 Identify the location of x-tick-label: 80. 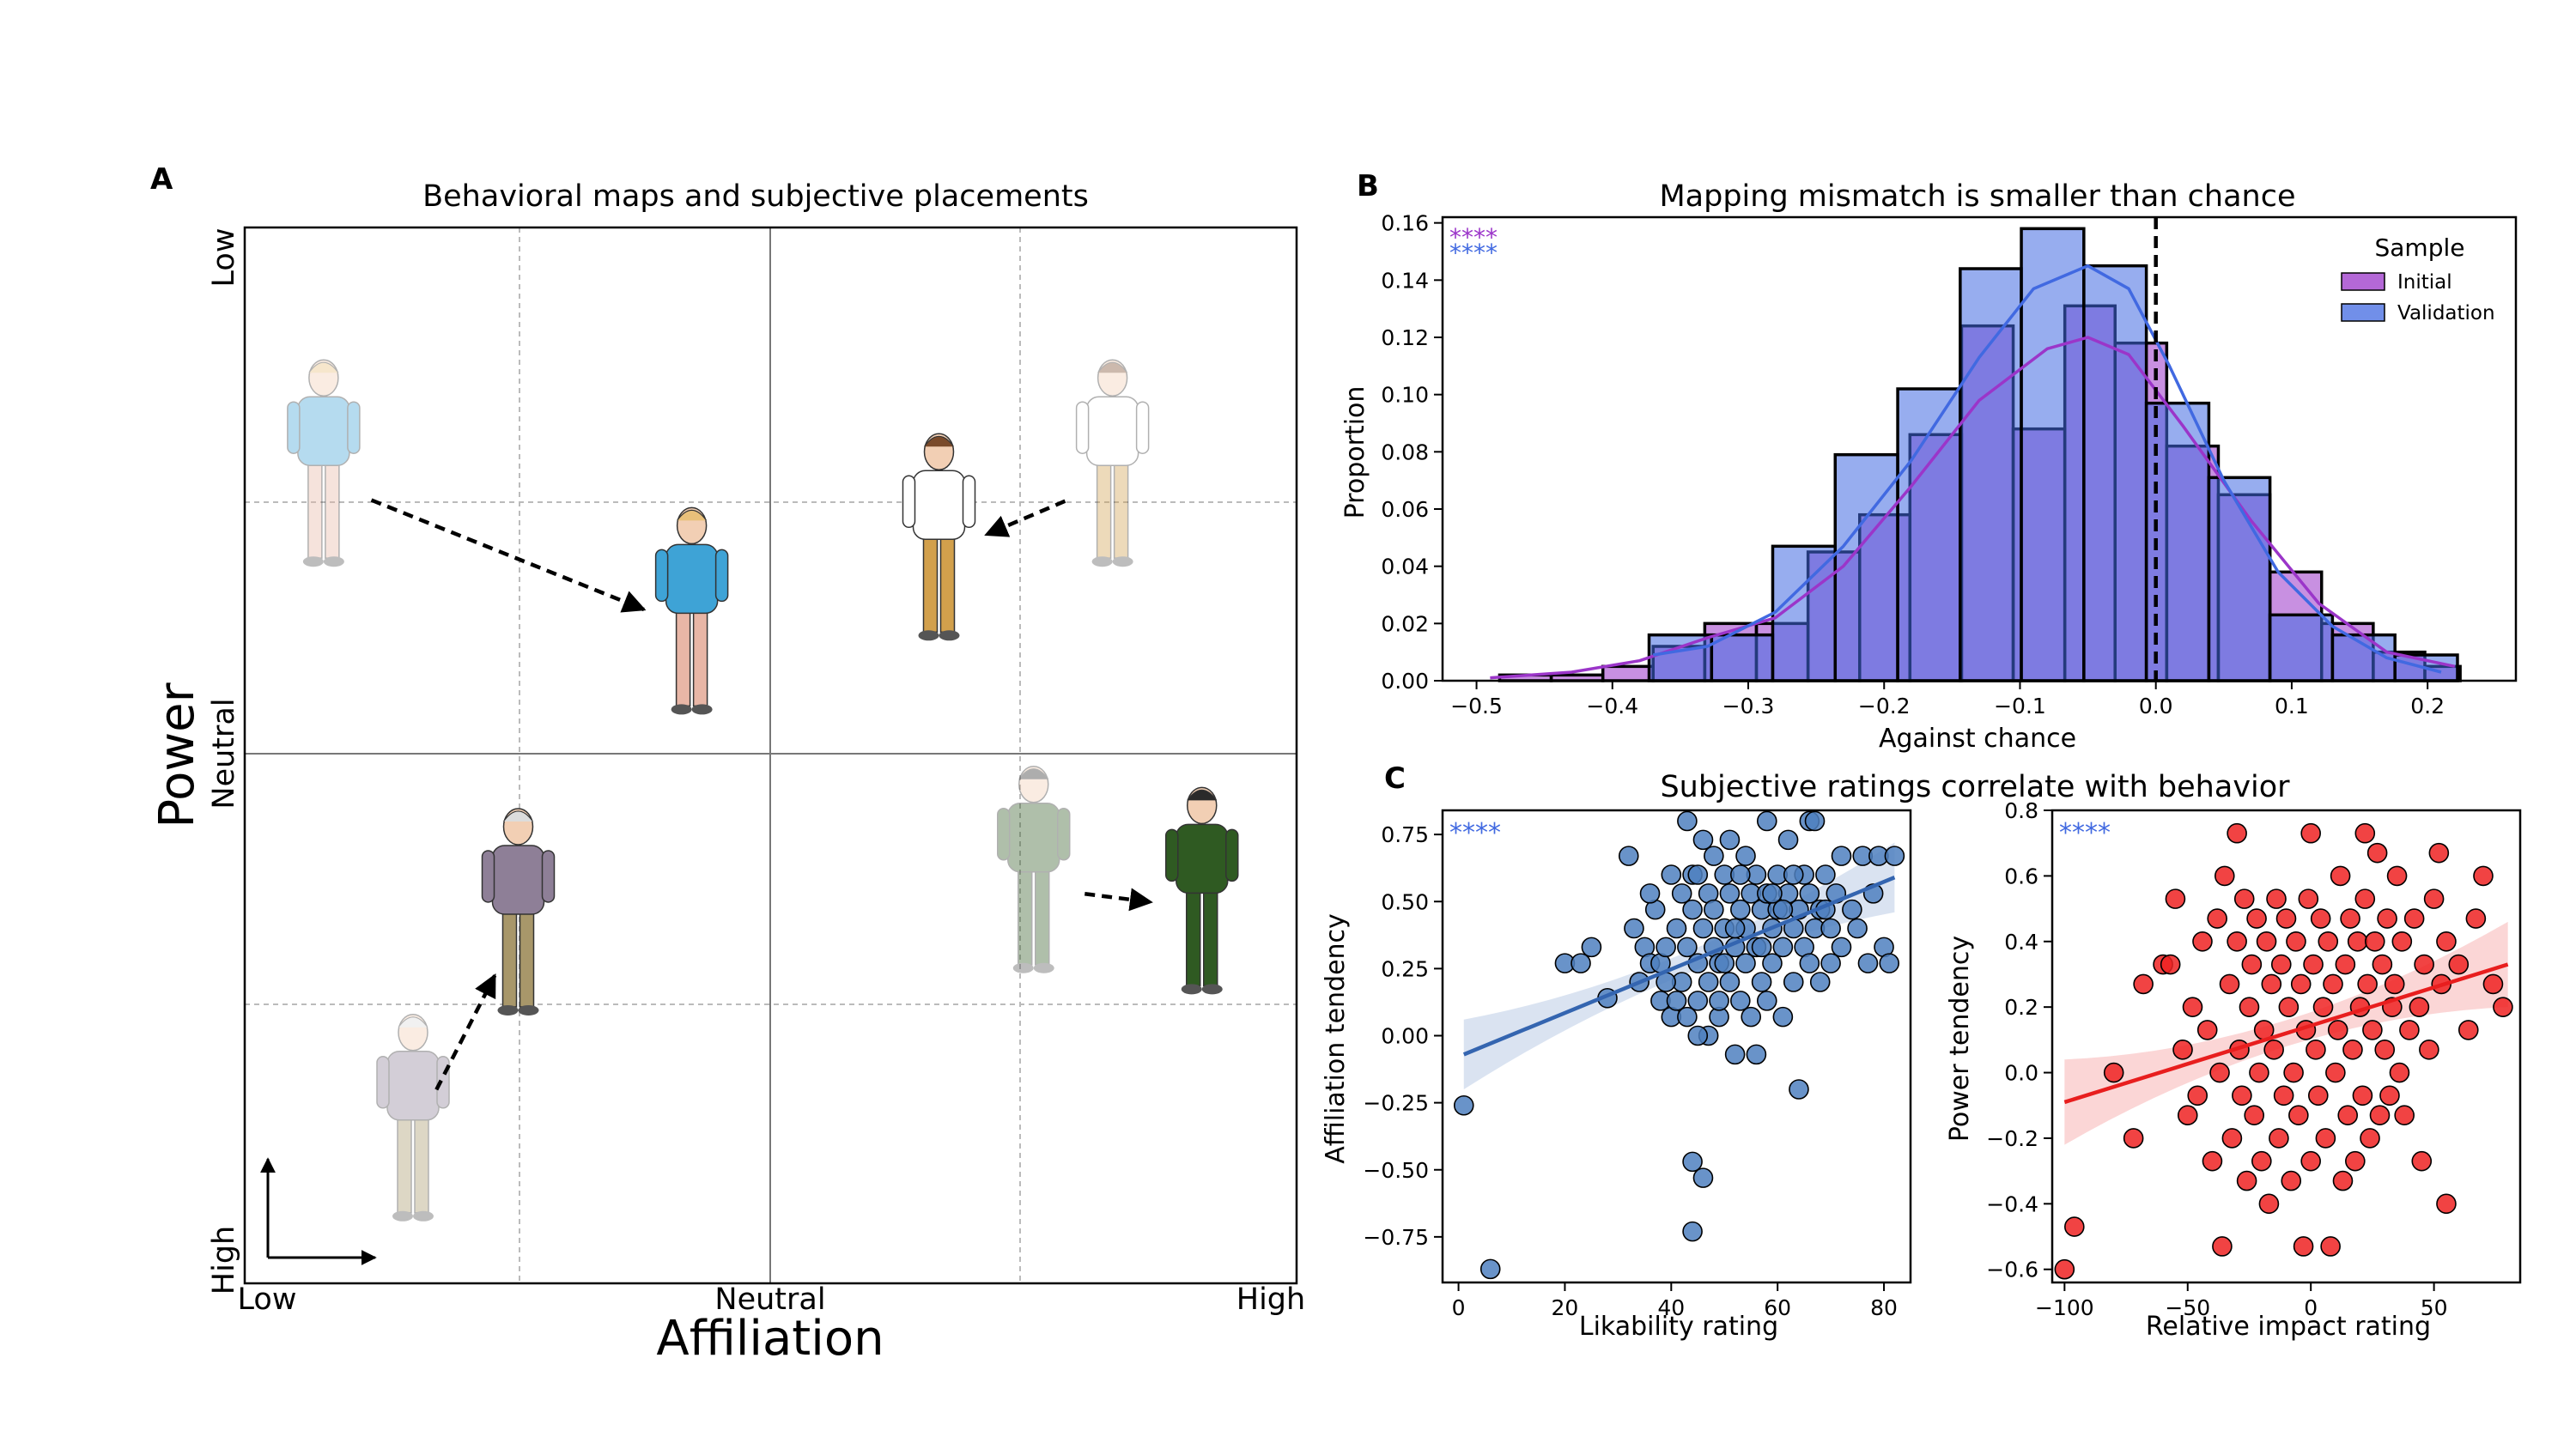
(1884, 1307).